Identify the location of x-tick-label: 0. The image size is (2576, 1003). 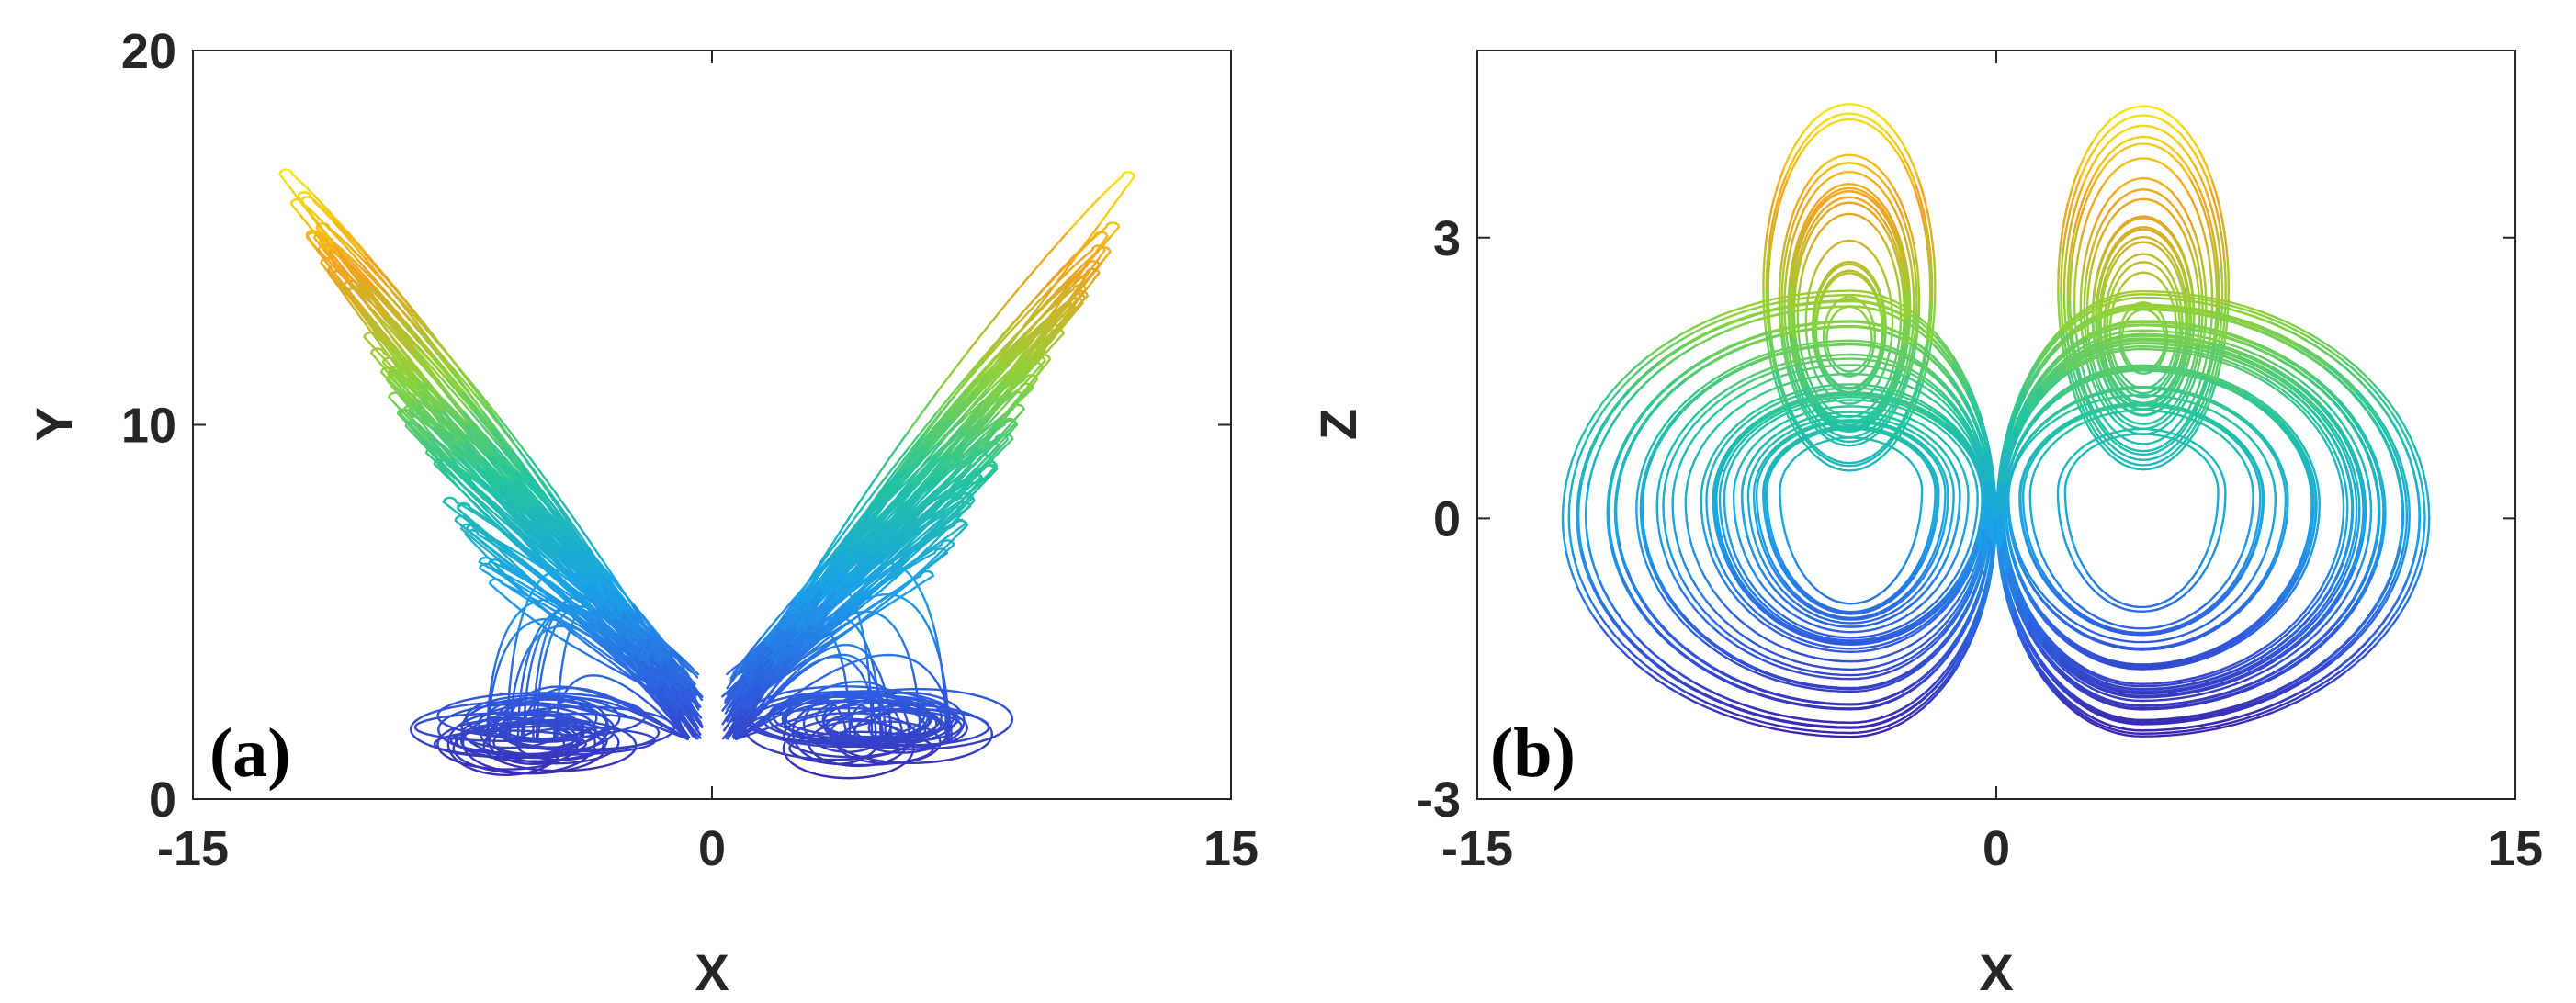
(712, 848).